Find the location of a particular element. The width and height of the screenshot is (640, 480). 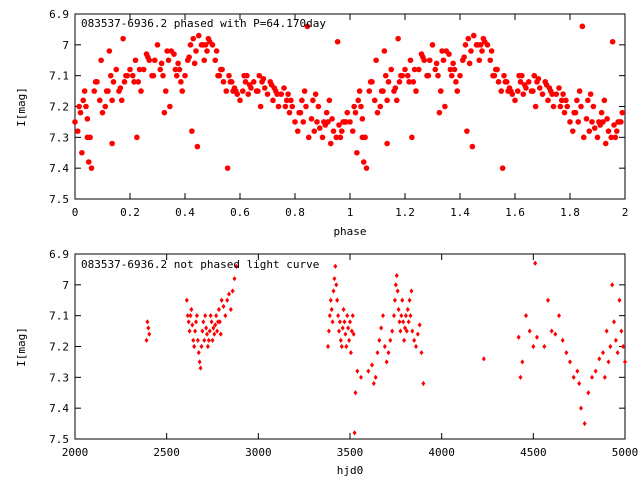

x-tick-label: 0.6 is located at coordinates (240, 212).